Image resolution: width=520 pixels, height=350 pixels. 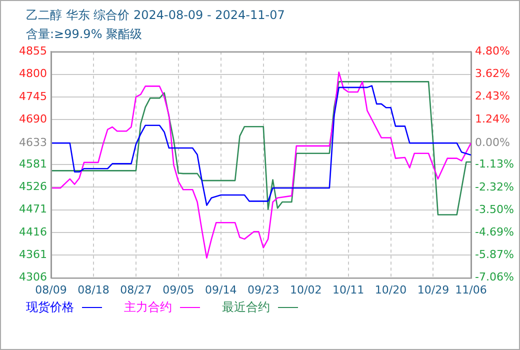 I want to click on y2-tick-label: 3.62%, so click(x=492, y=73).